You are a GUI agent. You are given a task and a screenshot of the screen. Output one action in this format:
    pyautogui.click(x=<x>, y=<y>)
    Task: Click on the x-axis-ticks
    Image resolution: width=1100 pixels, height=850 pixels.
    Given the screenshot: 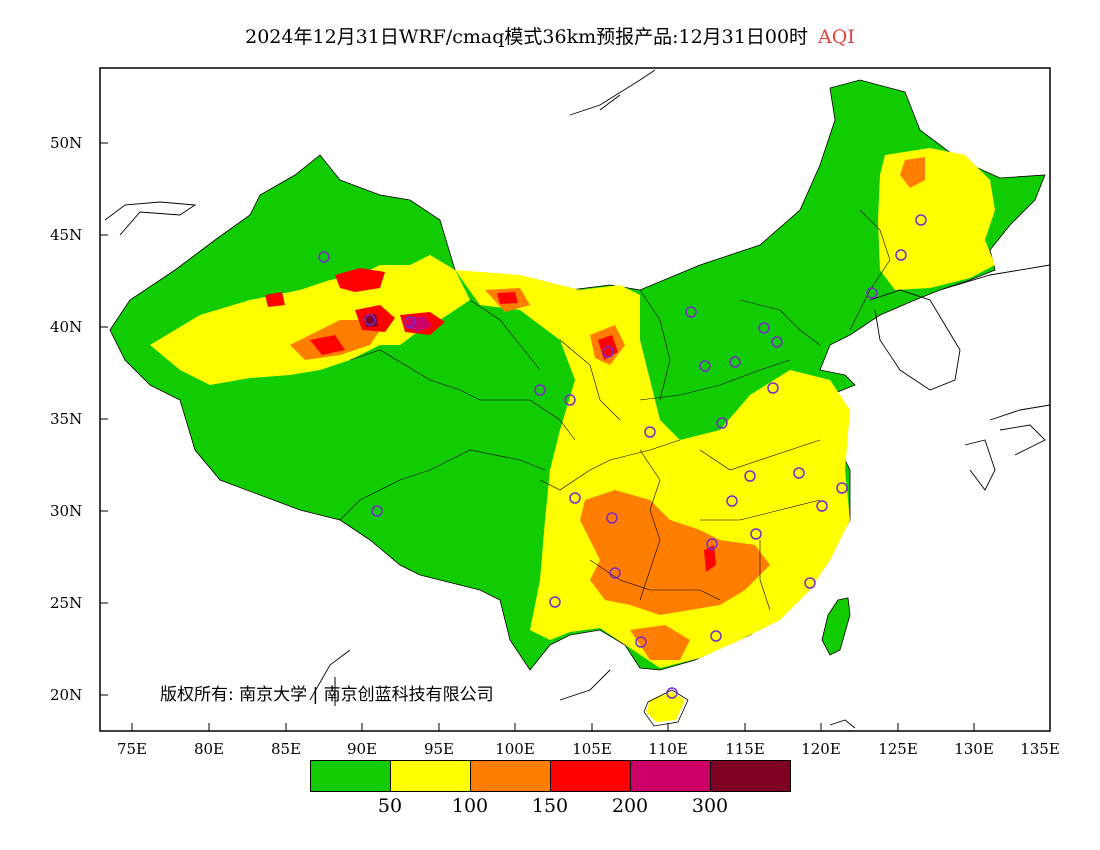 What is the action you would take?
    pyautogui.click(x=591, y=727)
    